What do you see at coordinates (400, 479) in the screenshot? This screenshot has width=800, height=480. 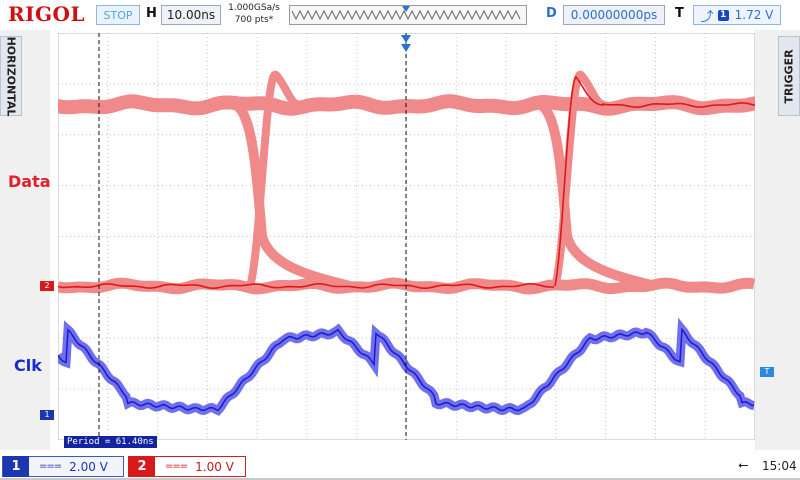 I see `bottom-divider` at bounding box center [400, 479].